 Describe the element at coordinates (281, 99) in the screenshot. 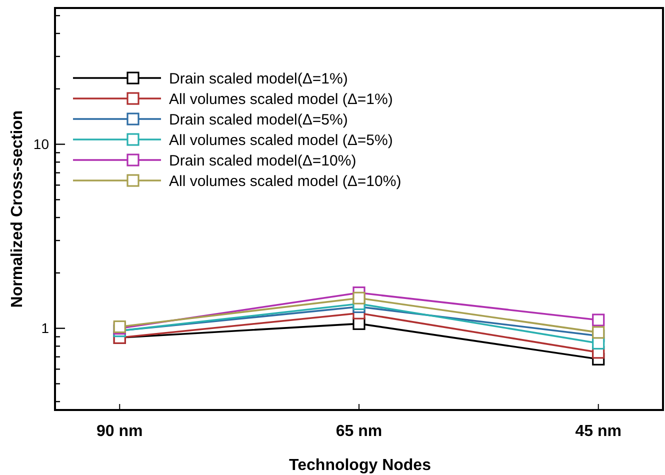

I see `legend-label: All volumes scaled model (Δ=1%)` at that location.